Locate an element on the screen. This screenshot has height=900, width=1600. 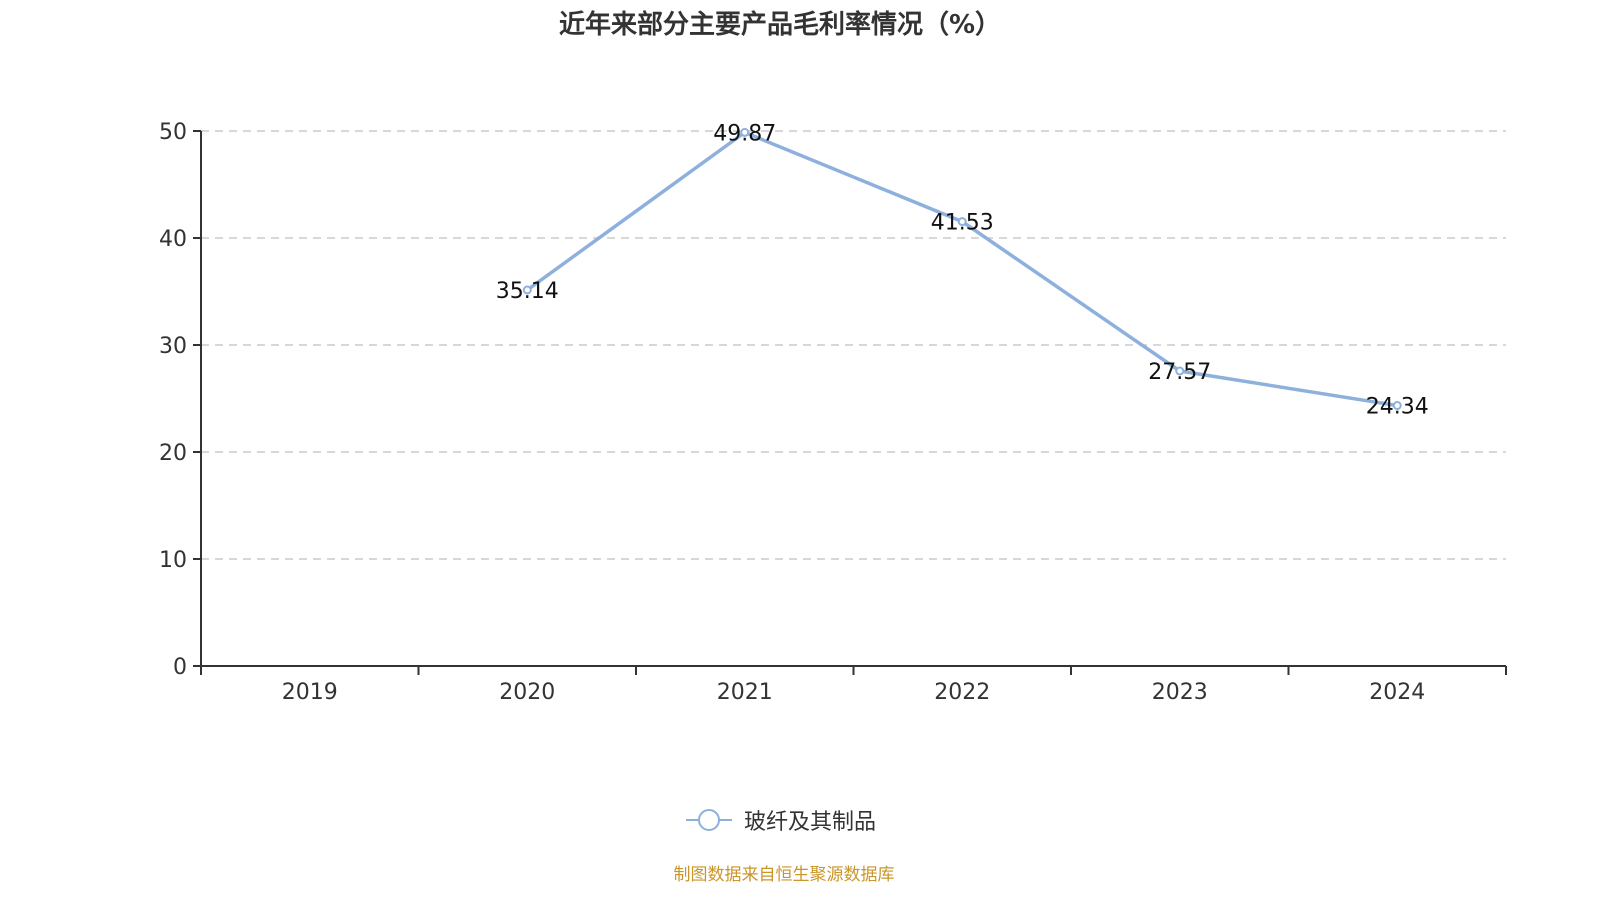
data-label: 49.87 is located at coordinates (744, 133).